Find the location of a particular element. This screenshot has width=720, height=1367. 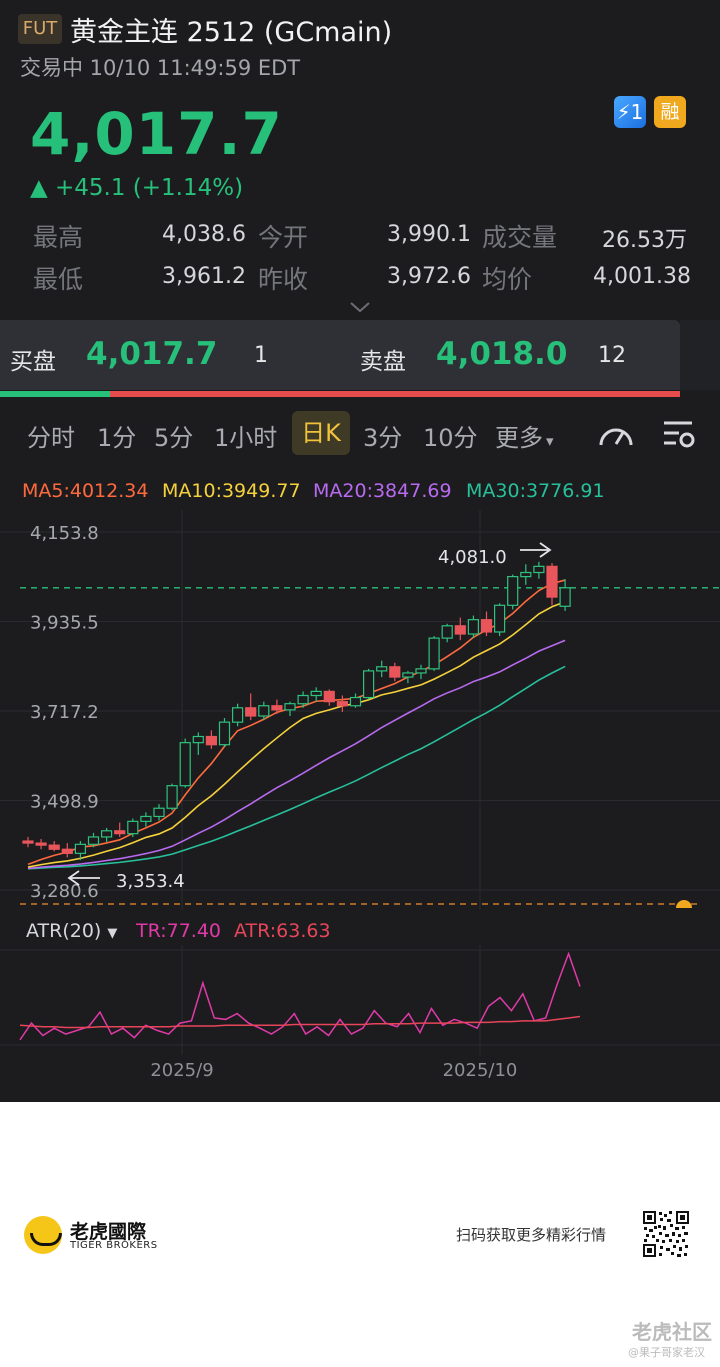

qr-code-icon is located at coordinates (666, 1234).